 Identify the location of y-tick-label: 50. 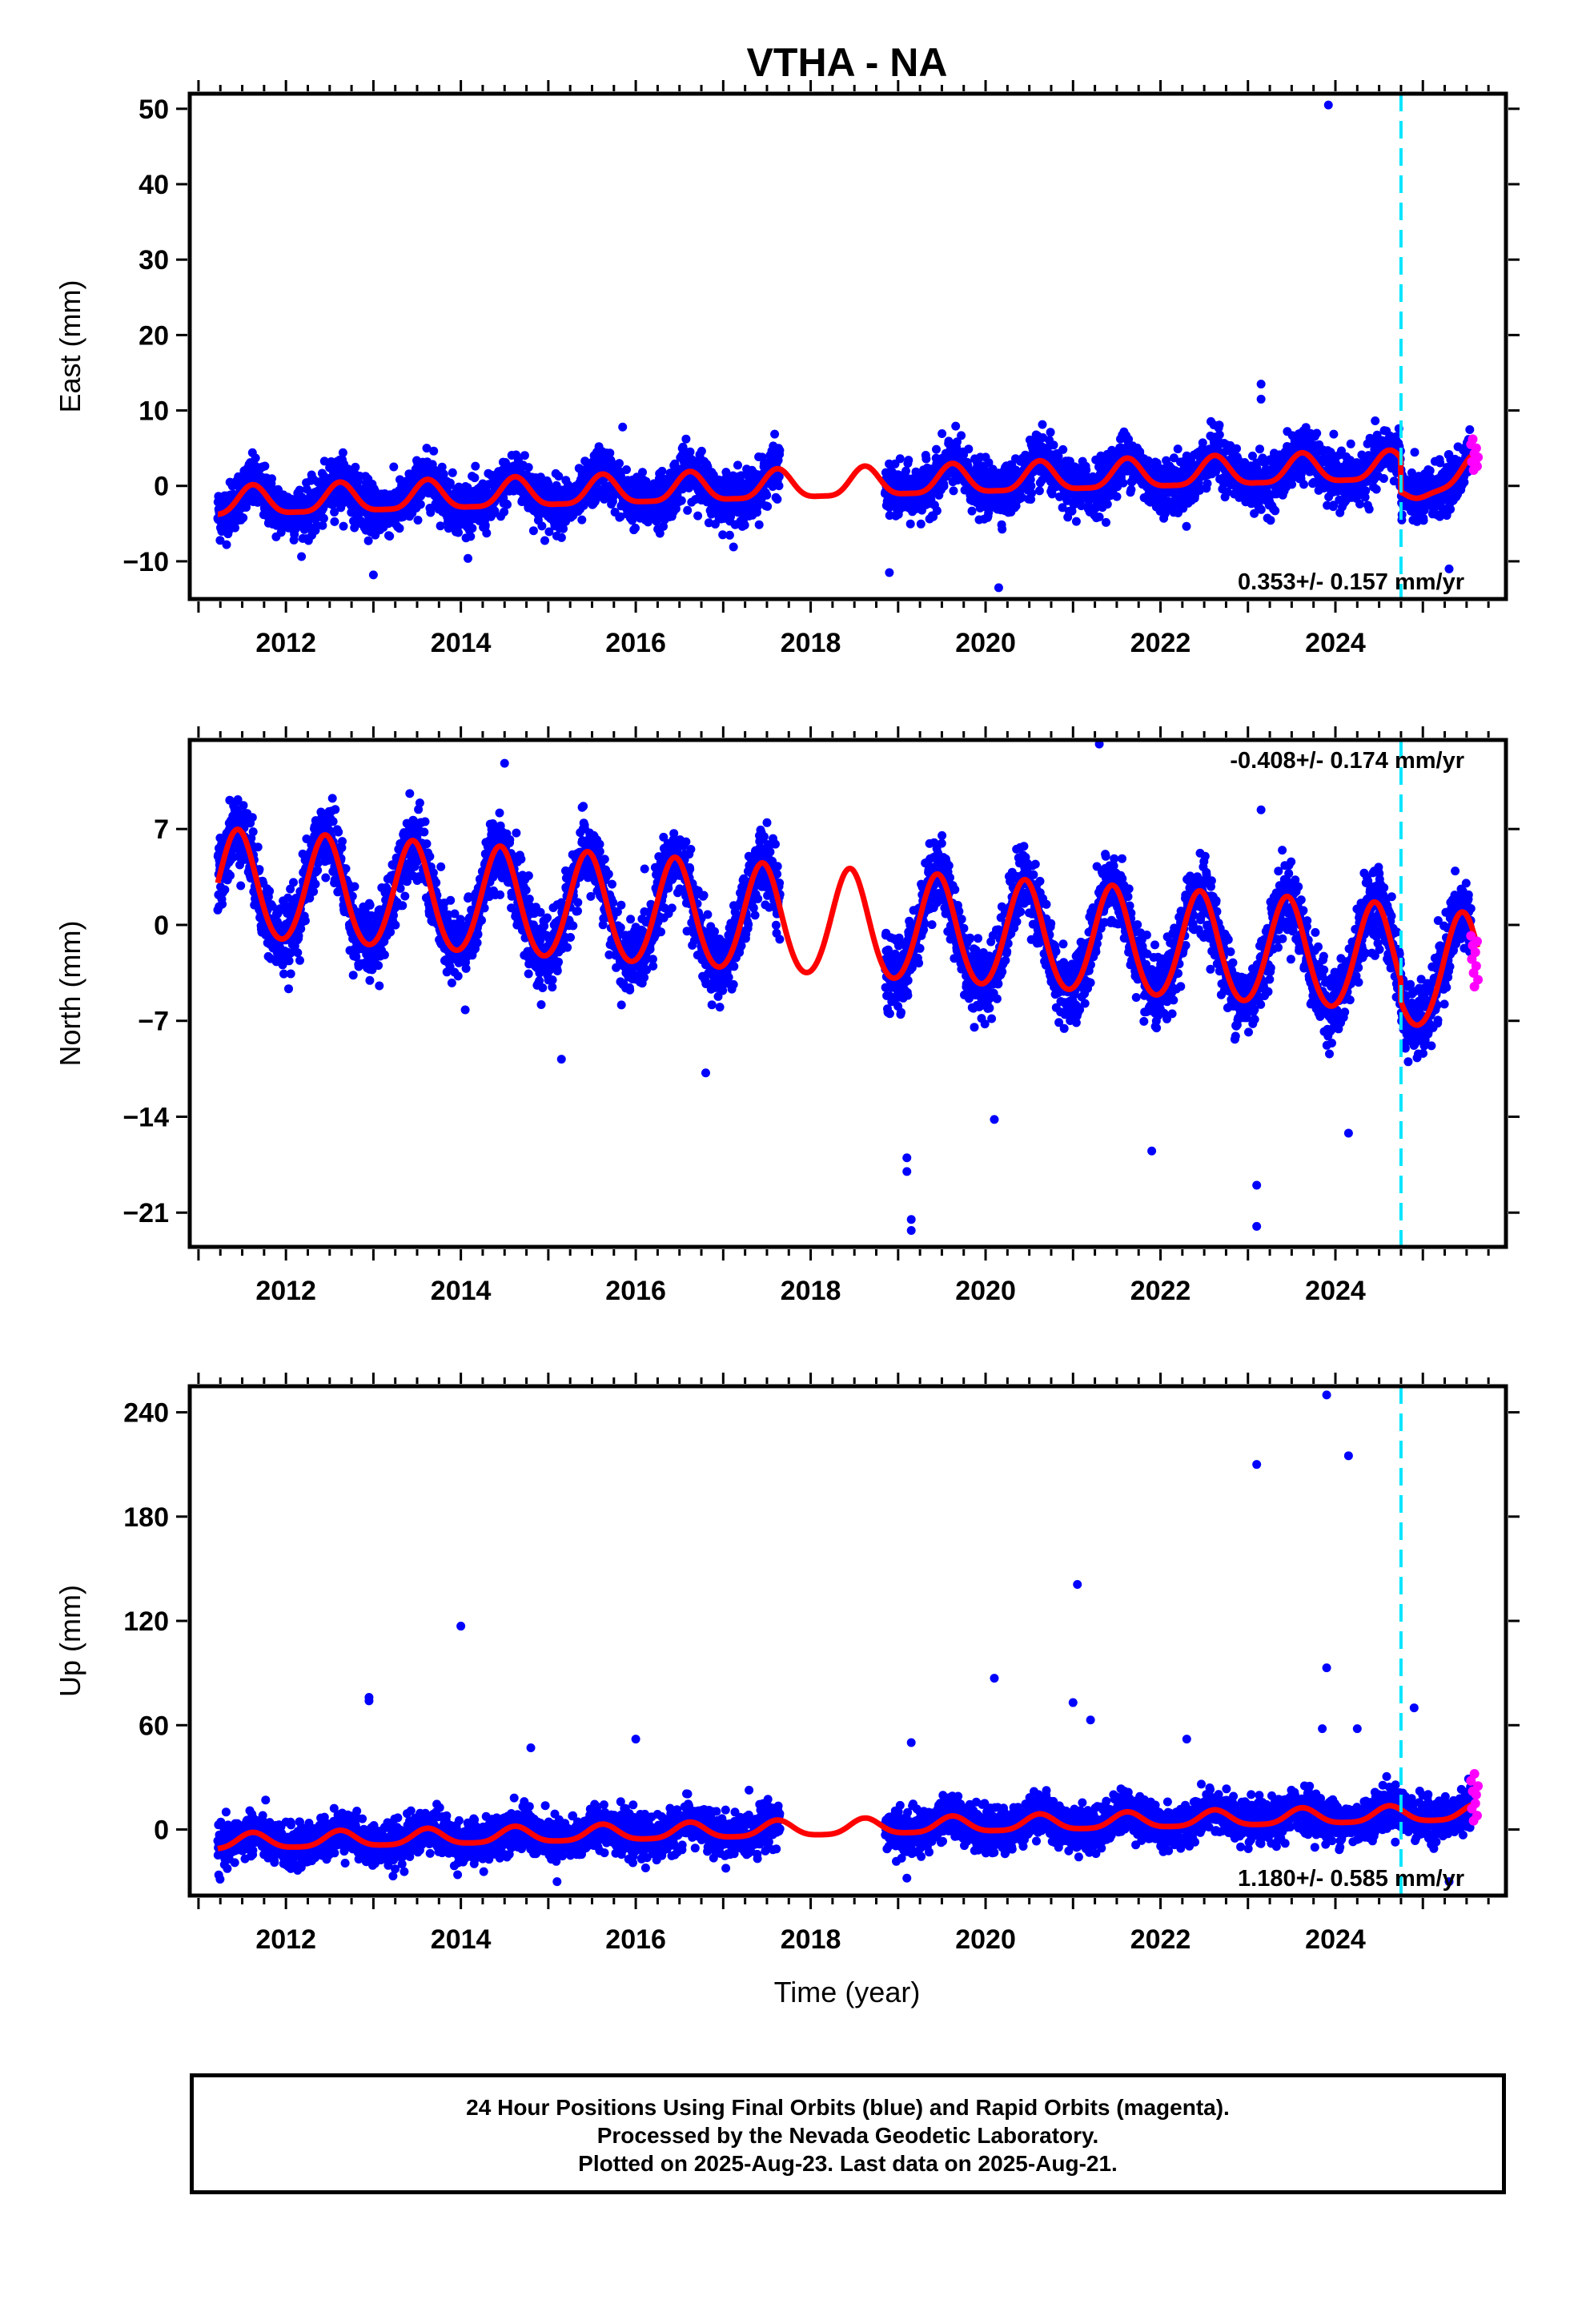
(154, 109).